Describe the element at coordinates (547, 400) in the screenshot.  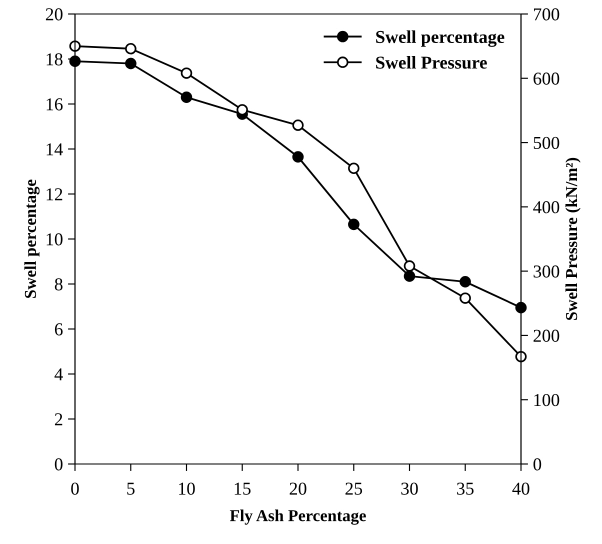
I see `y2-tick-label: 100` at that location.